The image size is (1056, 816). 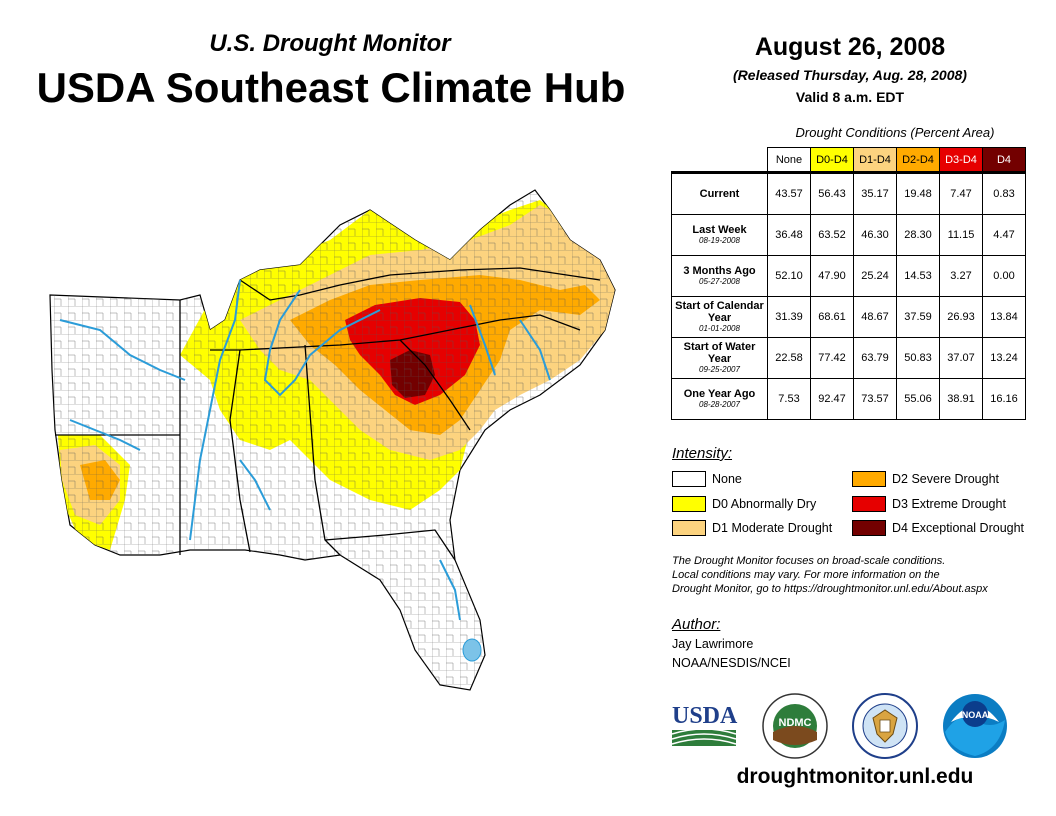 What do you see at coordinates (731, 663) in the screenshot?
I see `author-org: NOAA/NESDIS/NCEI` at bounding box center [731, 663].